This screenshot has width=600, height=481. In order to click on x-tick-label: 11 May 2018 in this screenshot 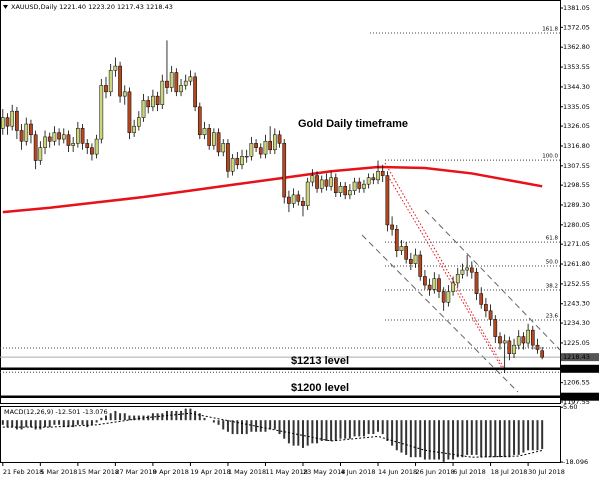, I will do `click(286, 472)`.